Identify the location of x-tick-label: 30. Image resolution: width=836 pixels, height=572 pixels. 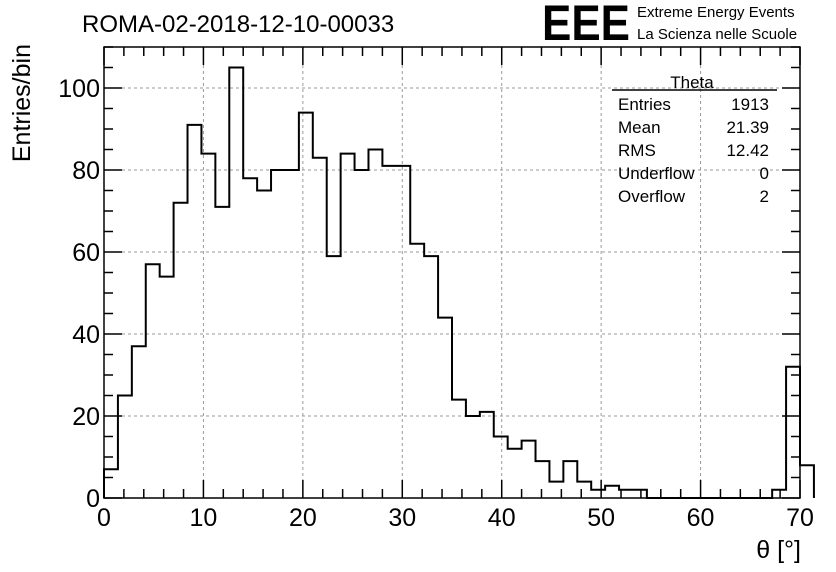
(402, 518).